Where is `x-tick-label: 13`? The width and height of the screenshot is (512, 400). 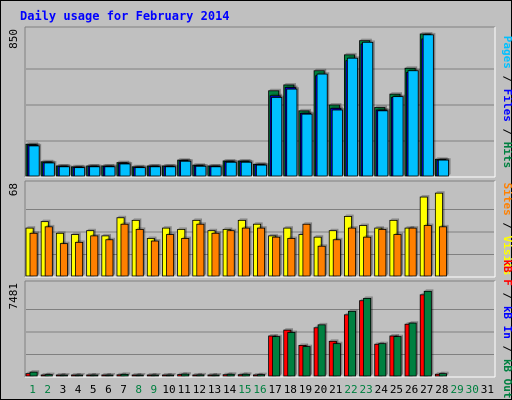 x-tick-label: 13 is located at coordinates (214, 389).